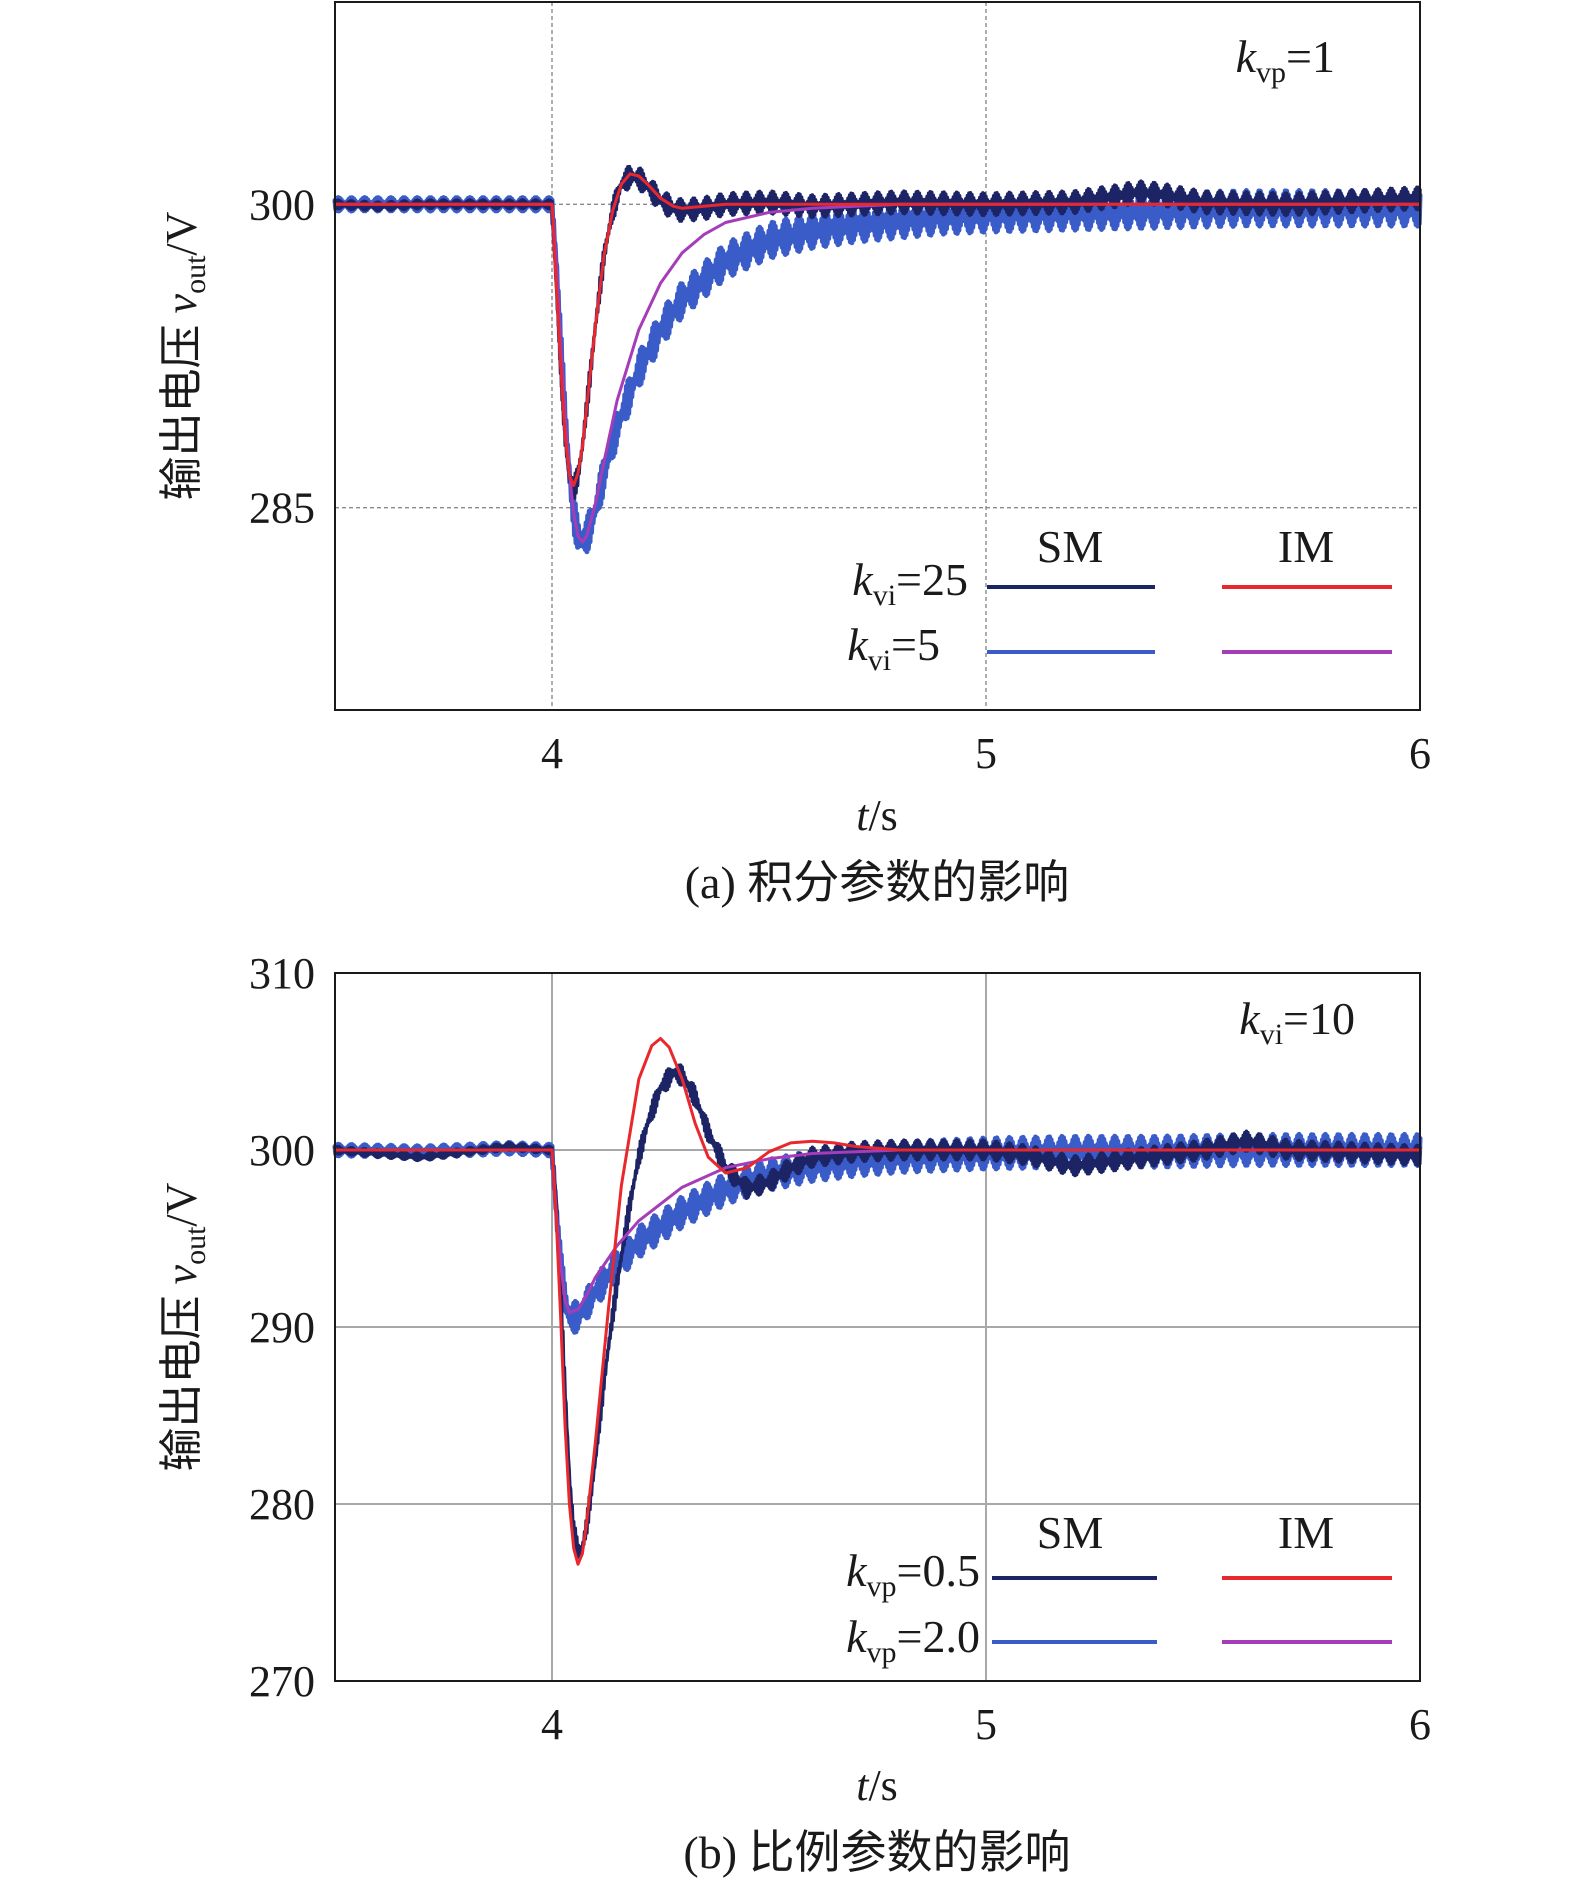  I want to click on x-axis-label-b: t/s, so click(877, 1785).